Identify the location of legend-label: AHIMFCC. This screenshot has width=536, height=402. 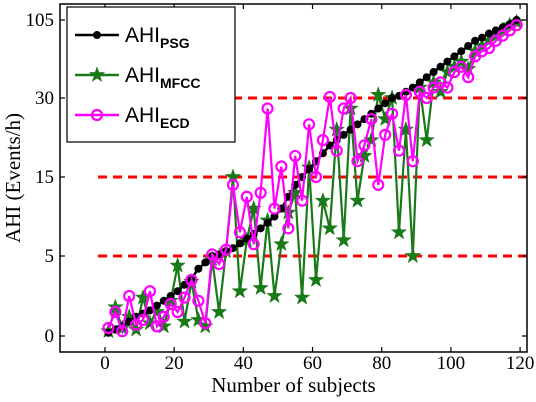
(162, 77).